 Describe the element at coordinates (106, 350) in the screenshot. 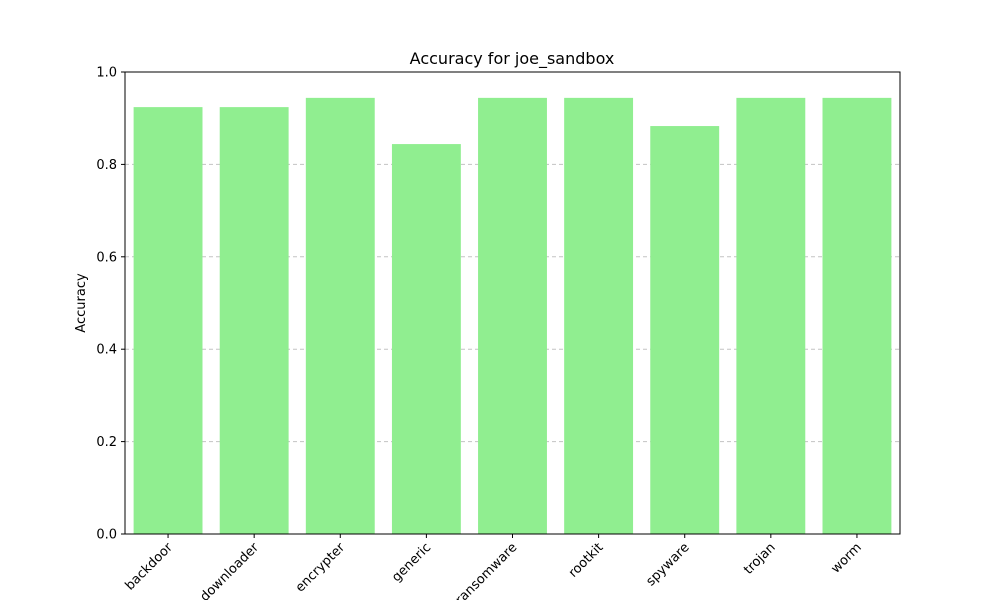

I see `y-tick-label: 0.4` at that location.